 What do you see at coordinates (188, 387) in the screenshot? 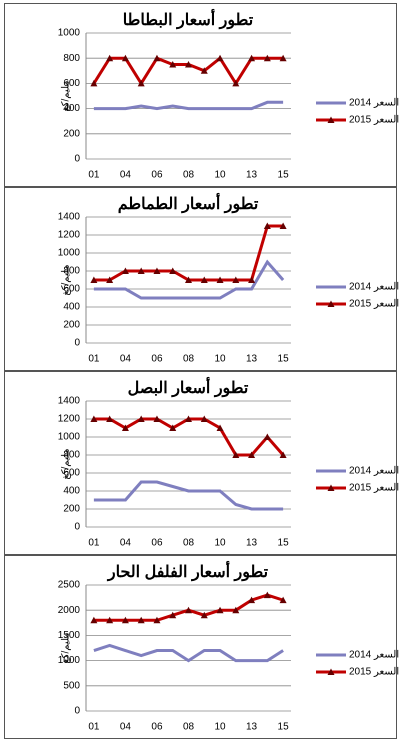
I see `chart-title: تطور أسعار البصل` at bounding box center [188, 387].